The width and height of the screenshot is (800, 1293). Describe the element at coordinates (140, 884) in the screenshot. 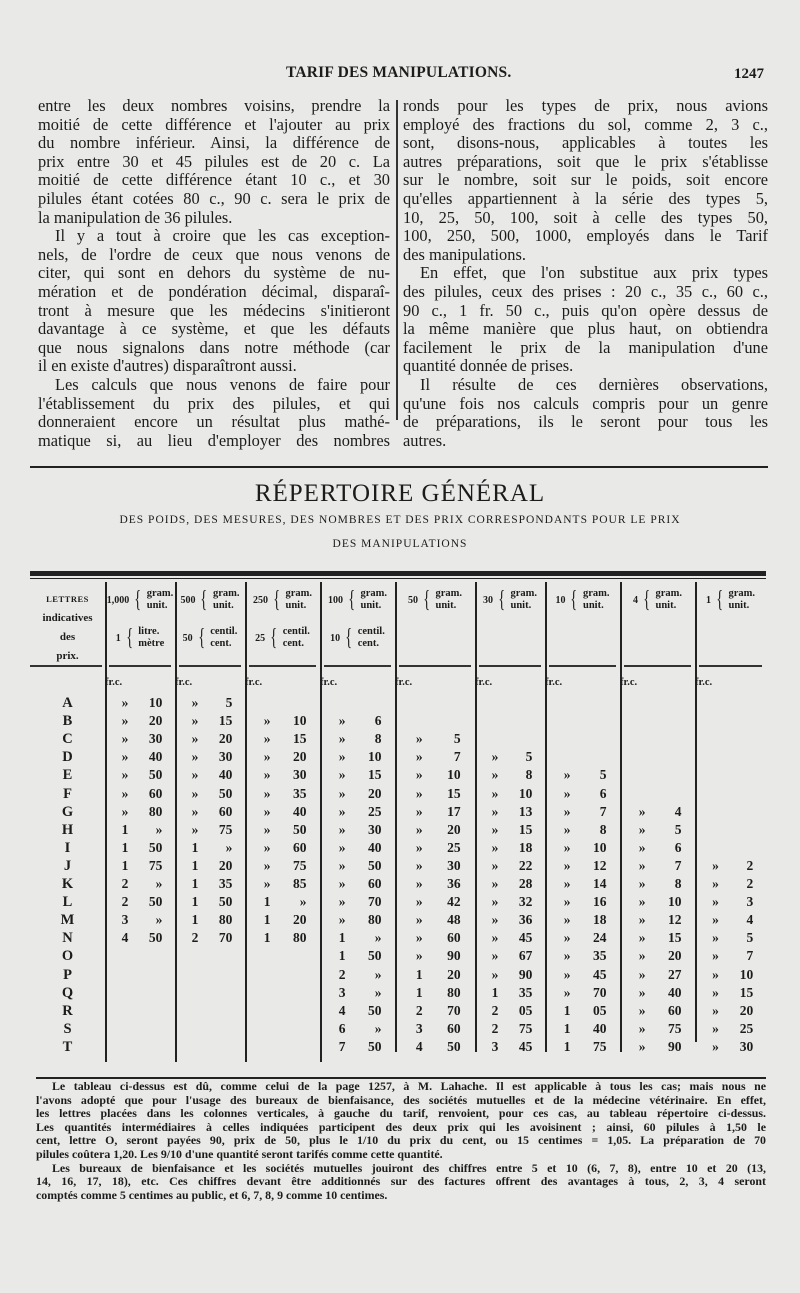

I see `table-cell: 2»` at that location.